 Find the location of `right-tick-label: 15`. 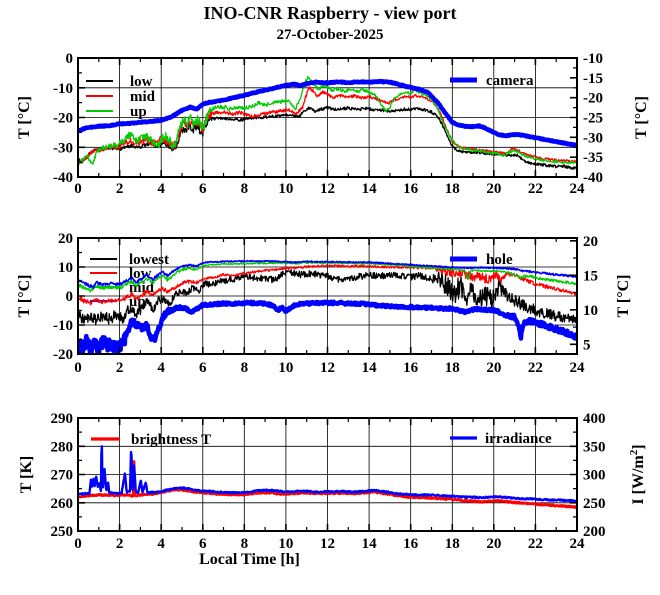

right-tick-label: 15 is located at coordinates (590, 276).